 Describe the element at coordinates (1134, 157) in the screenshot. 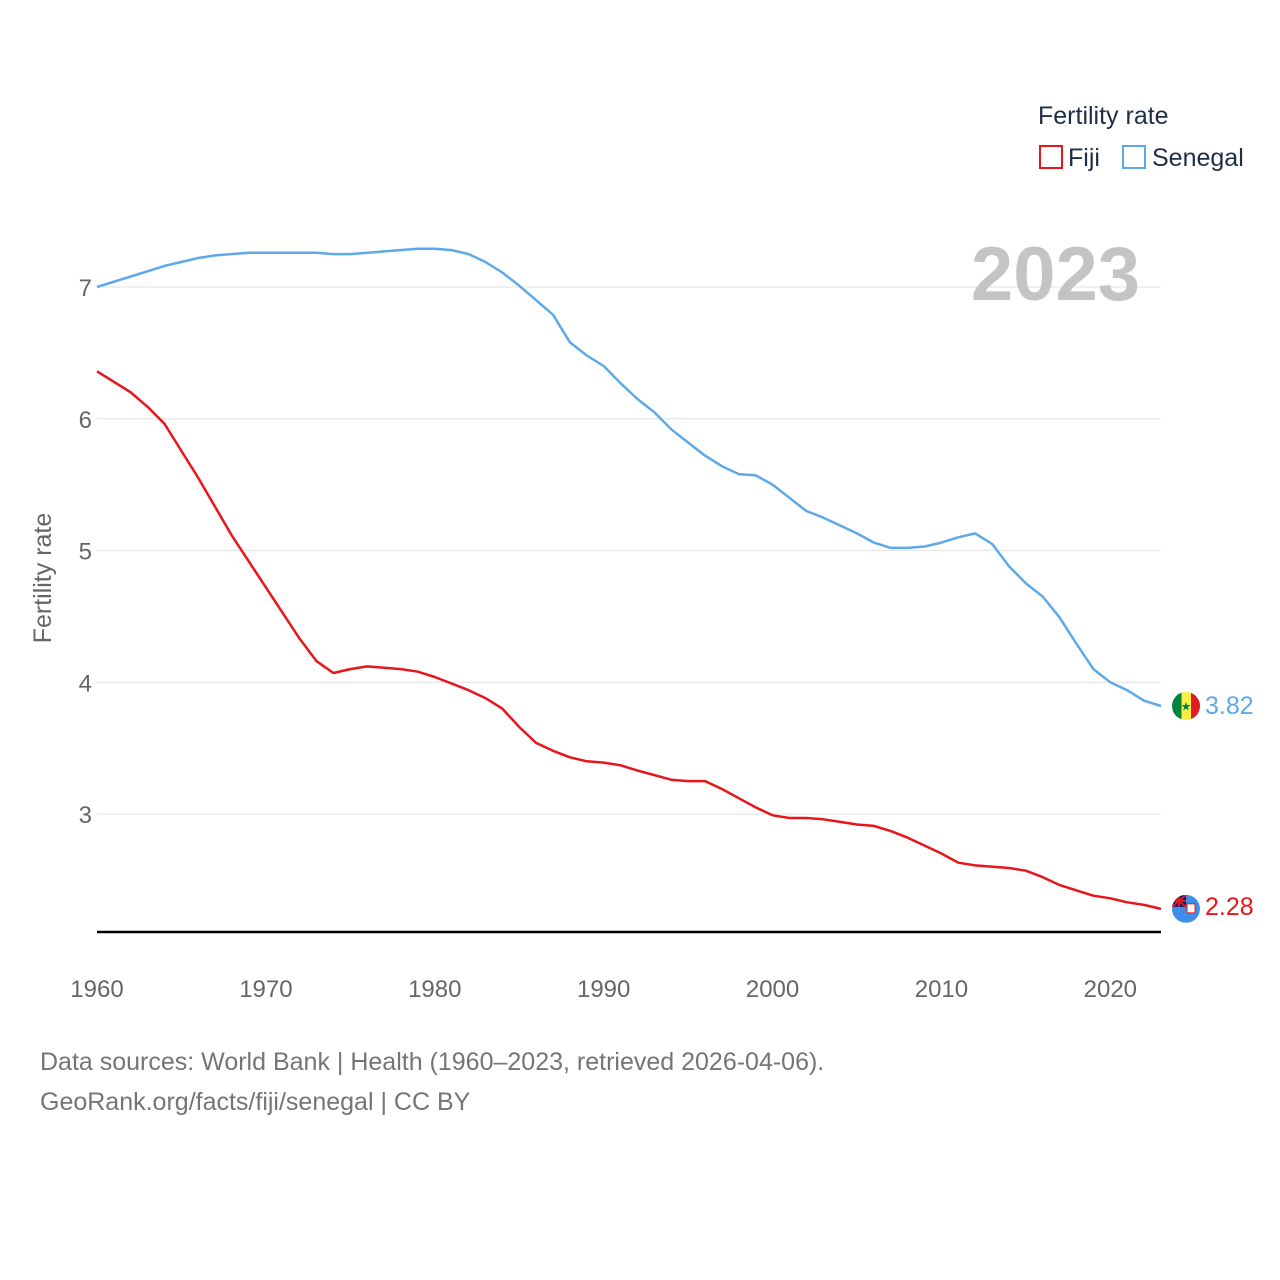

I see `legend-swatch-senegal` at that location.